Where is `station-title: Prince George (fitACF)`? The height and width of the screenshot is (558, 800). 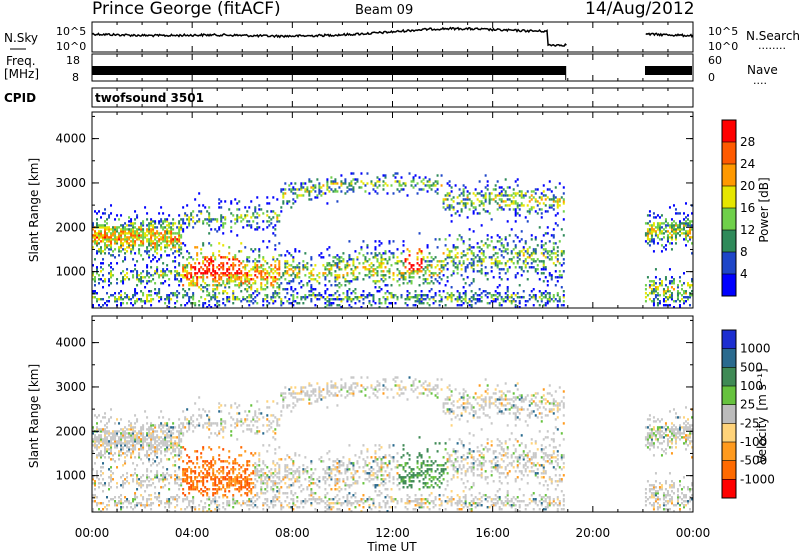
station-title: Prince George (fitACF) is located at coordinates (186, 9).